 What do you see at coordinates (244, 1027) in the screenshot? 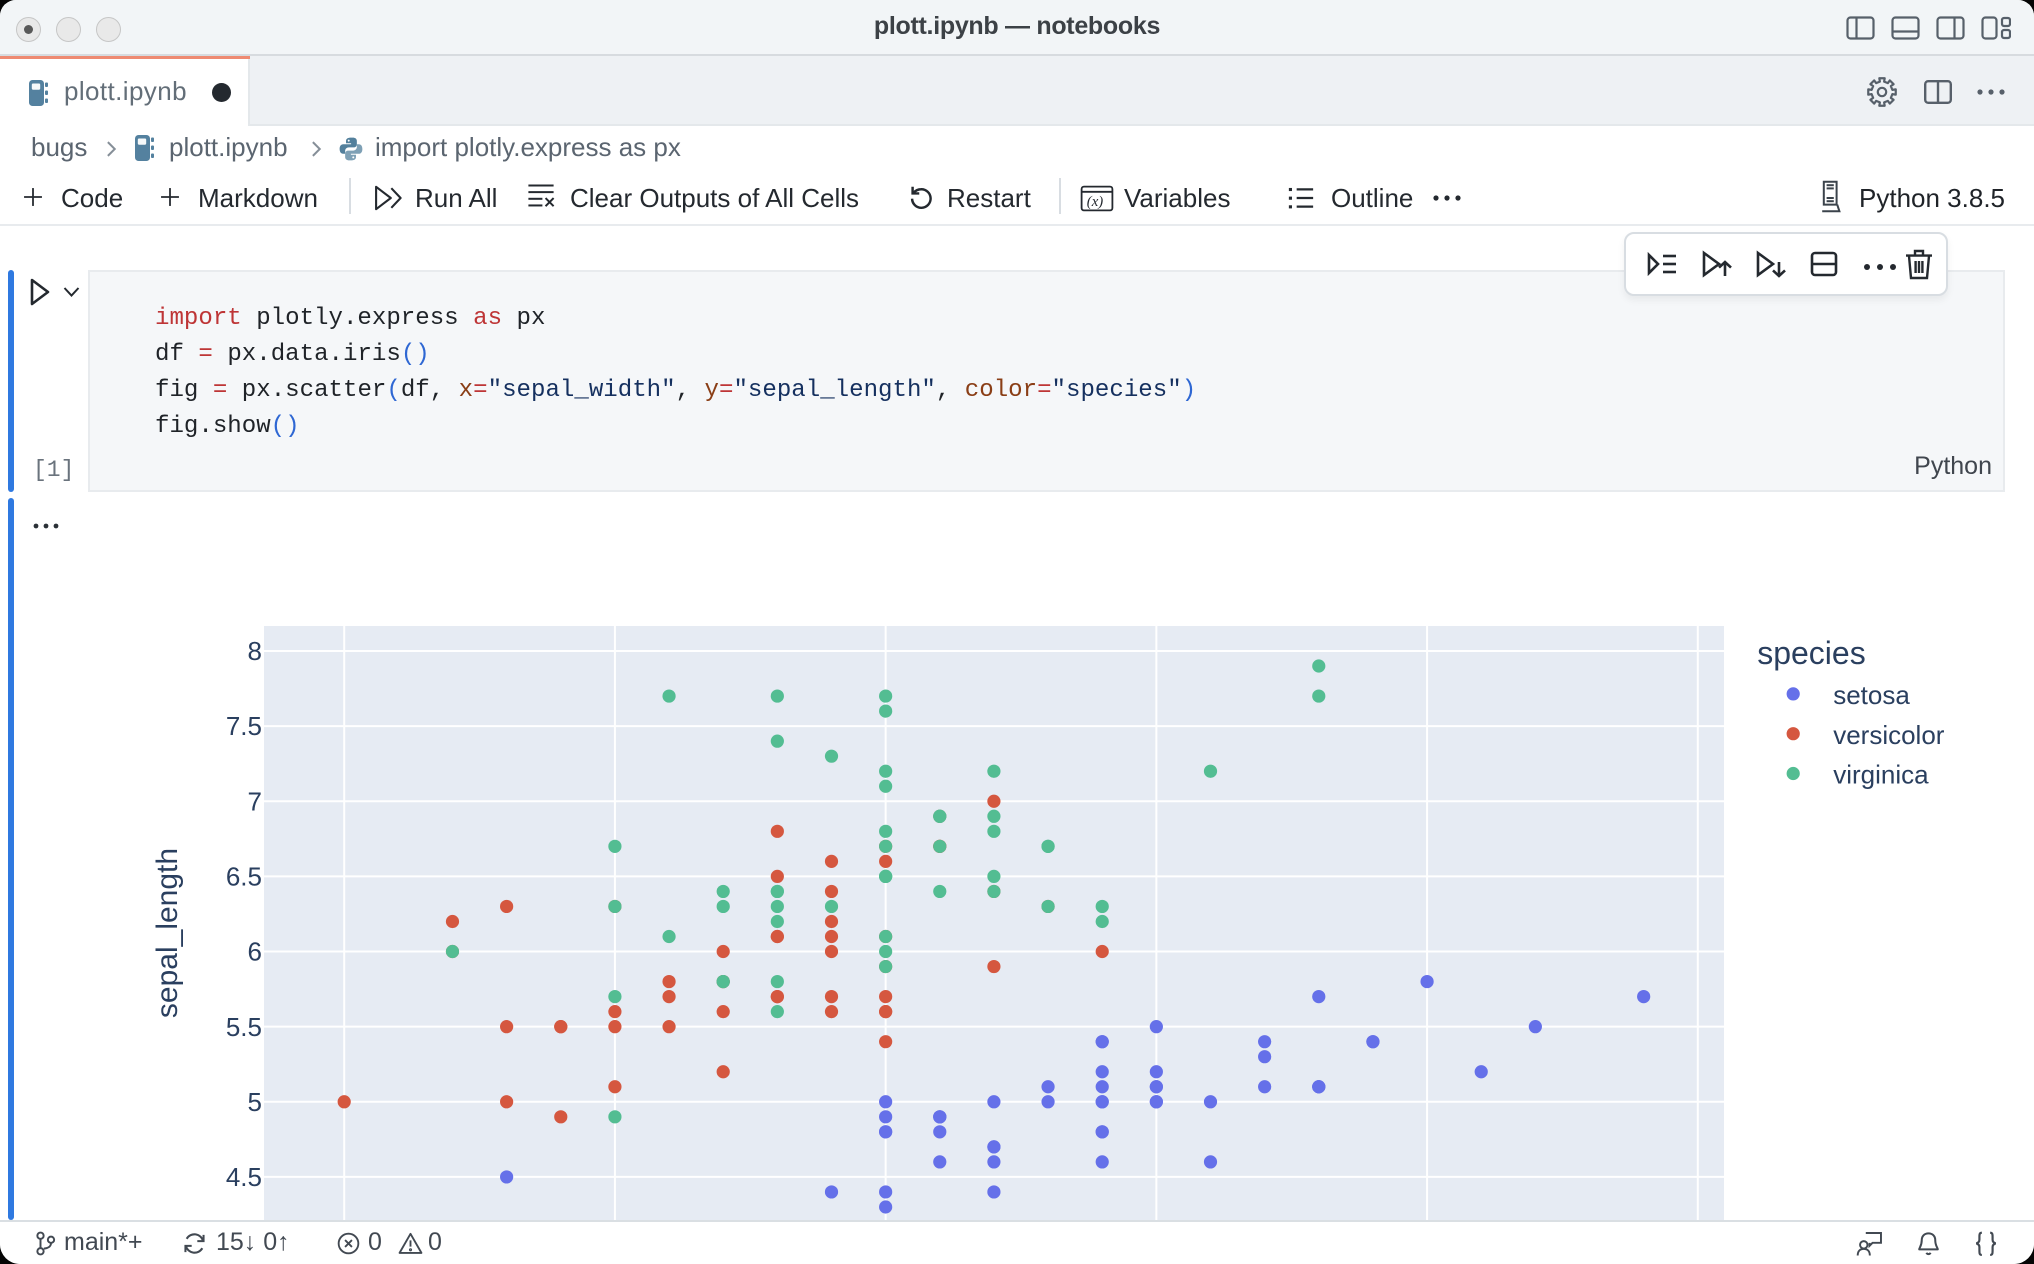
I see `svg-text: 5.5` at bounding box center [244, 1027].